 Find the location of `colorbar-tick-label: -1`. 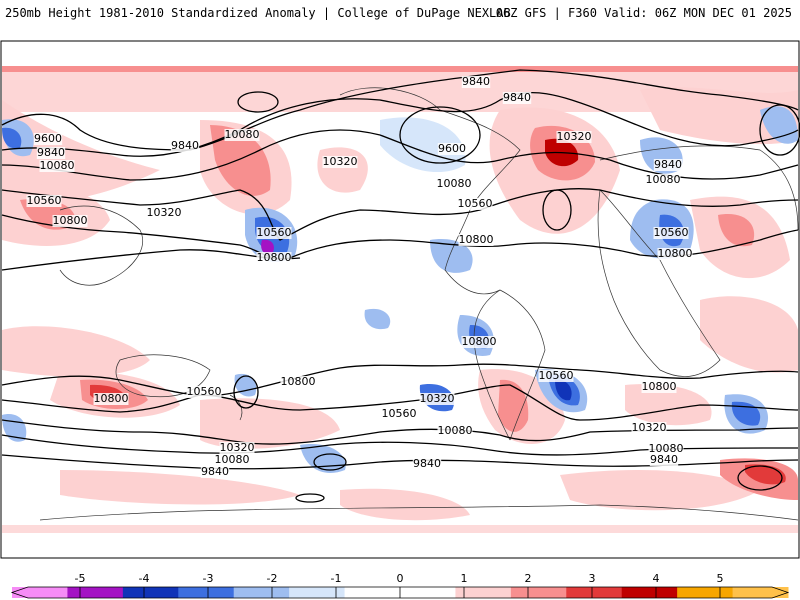

colorbar-tick-label: -1 is located at coordinates (336, 578).